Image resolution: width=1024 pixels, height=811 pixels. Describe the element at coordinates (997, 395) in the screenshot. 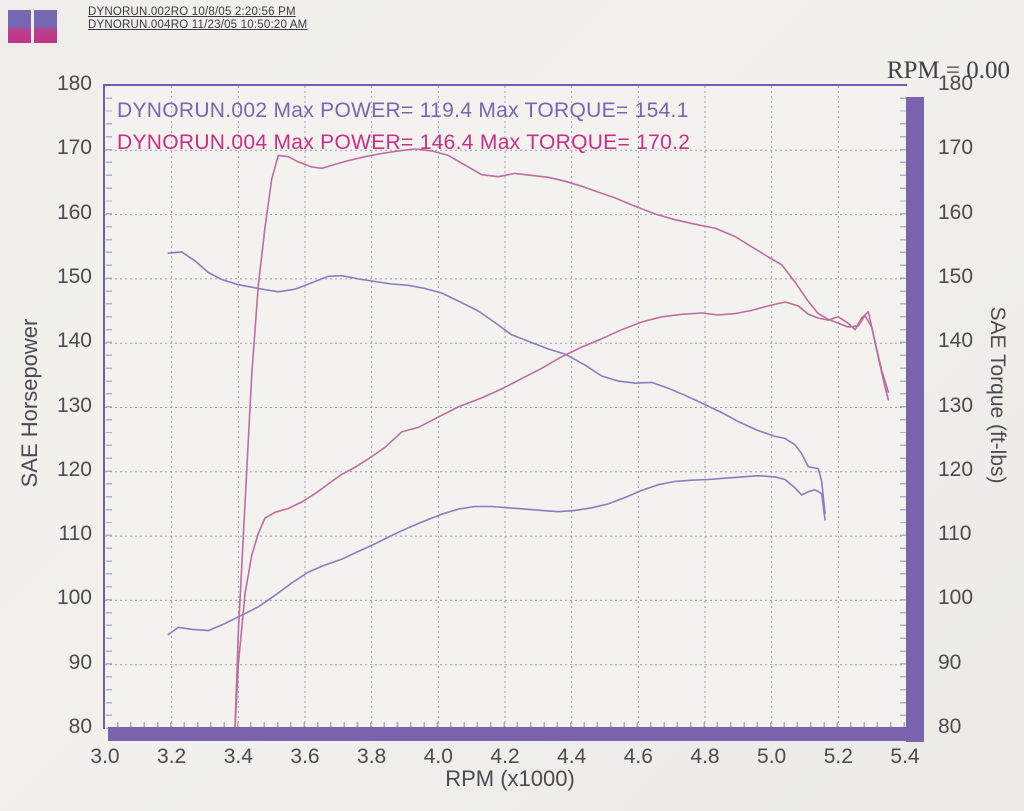

I see `y-axis-title-right: SAE Torque (ft-lbs)` at that location.